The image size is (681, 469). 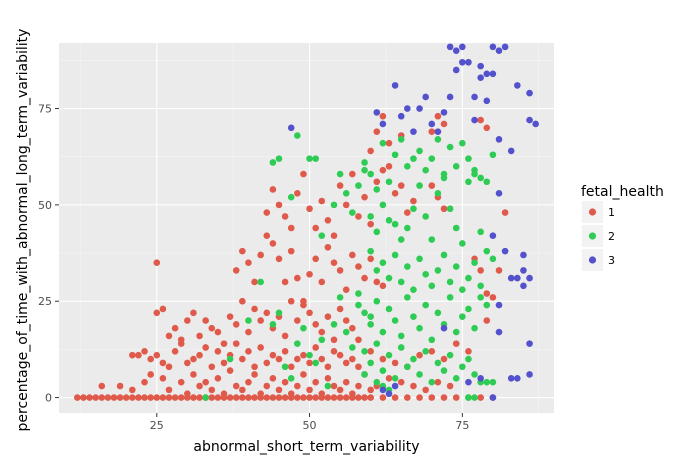 What do you see at coordinates (157, 425) in the screenshot?
I see `x-tick-label: 25` at bounding box center [157, 425].